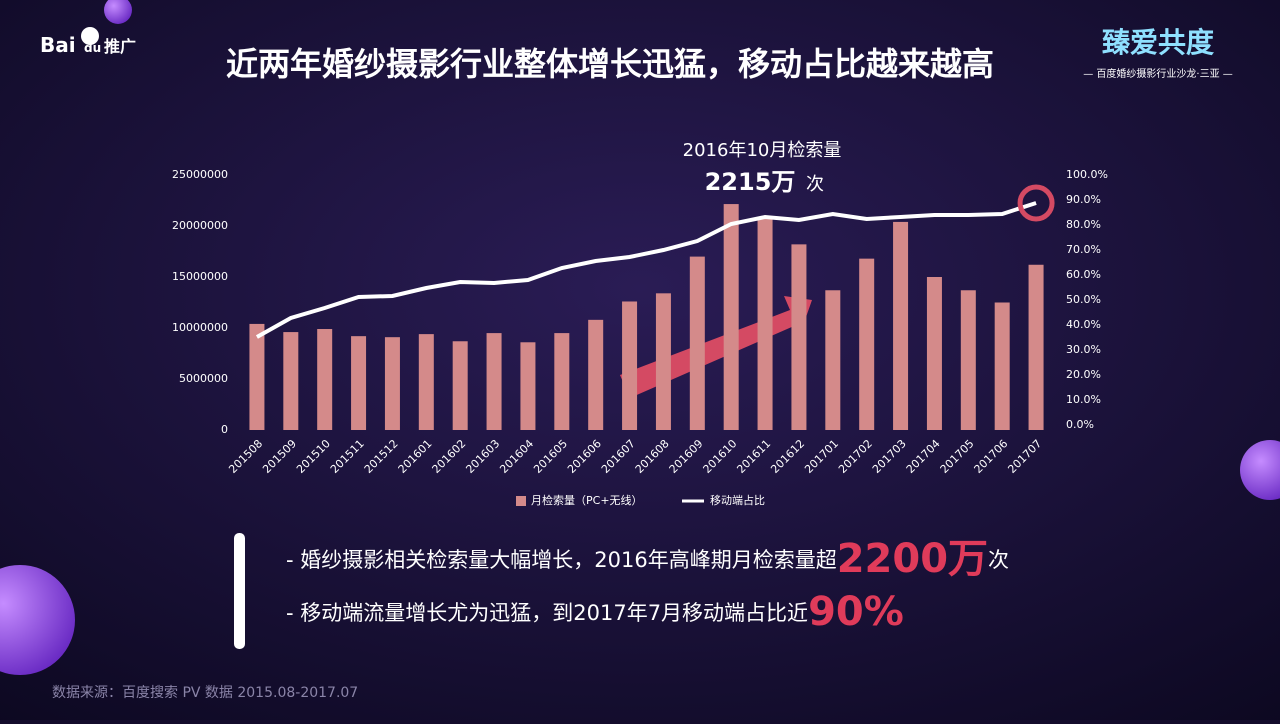 Image resolution: width=1280 pixels, height=724 pixels. What do you see at coordinates (224, 429) in the screenshot?
I see `y-tick-label: 0` at bounding box center [224, 429].